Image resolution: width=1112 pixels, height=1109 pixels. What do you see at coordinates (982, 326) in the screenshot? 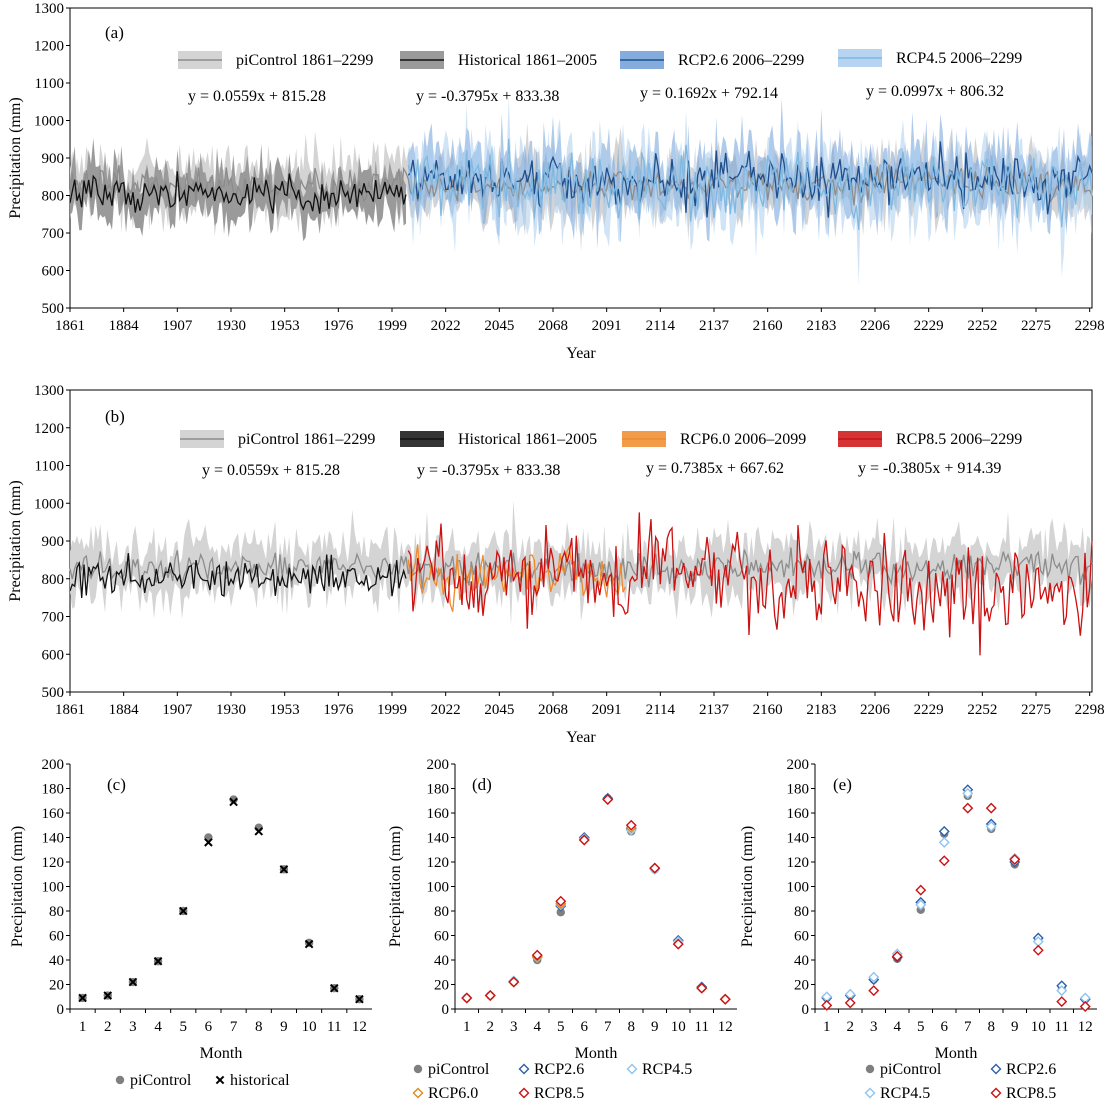
I see `x-tick-label: 2252` at bounding box center [982, 326].